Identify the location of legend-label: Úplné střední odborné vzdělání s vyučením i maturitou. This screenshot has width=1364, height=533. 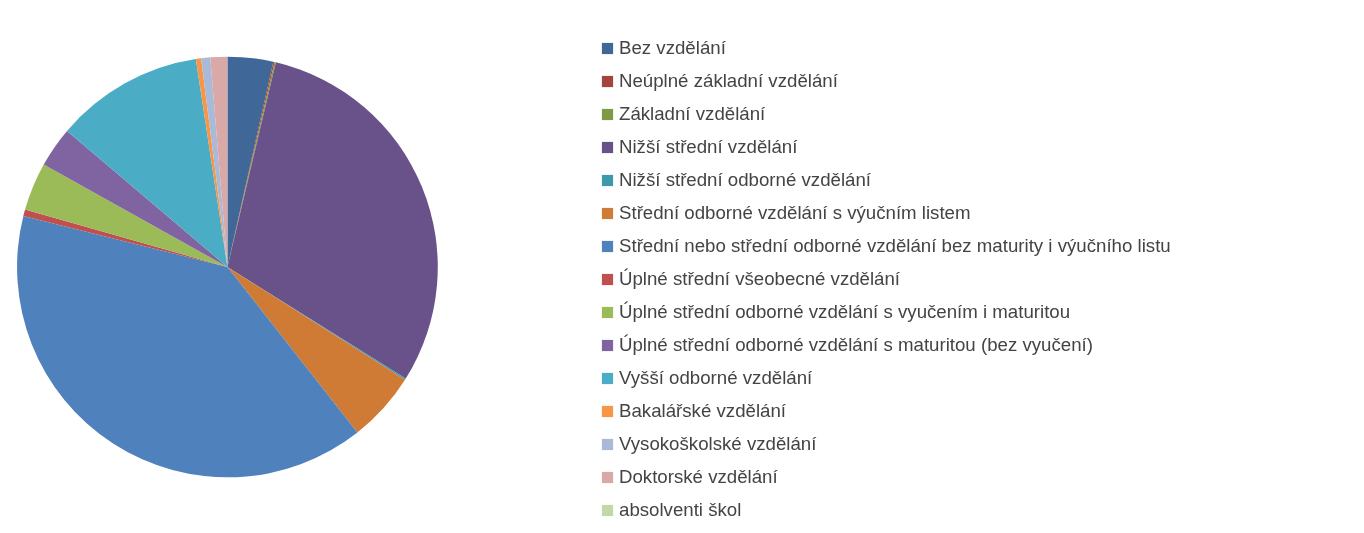
(845, 312).